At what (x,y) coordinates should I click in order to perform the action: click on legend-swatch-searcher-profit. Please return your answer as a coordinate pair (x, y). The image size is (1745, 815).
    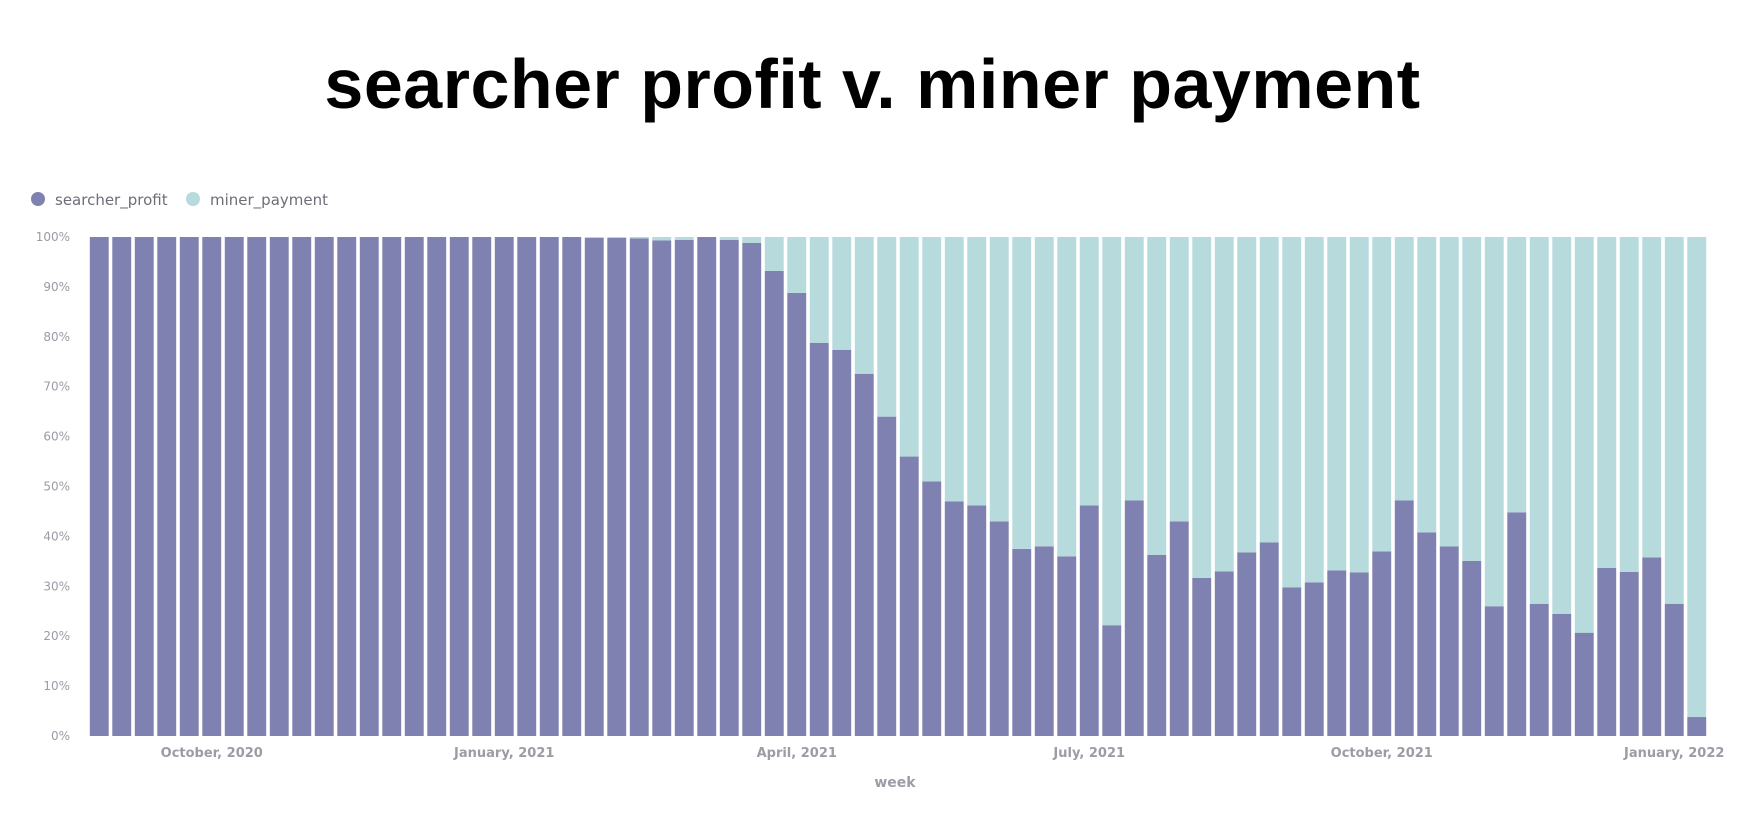
    Looking at the image, I should click on (38, 199).